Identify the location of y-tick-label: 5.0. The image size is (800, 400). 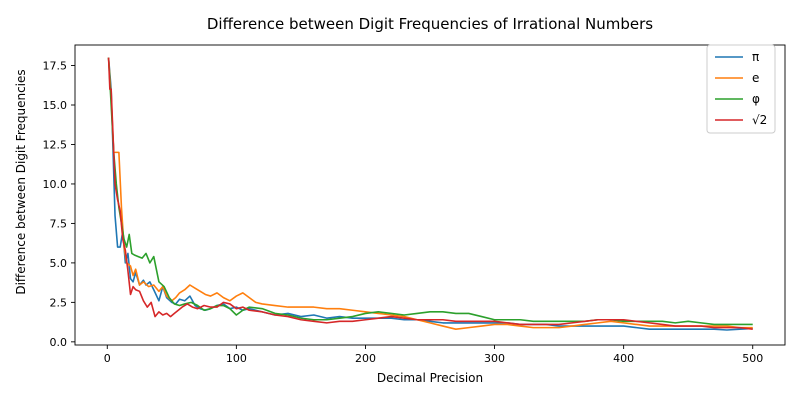
(59, 263).